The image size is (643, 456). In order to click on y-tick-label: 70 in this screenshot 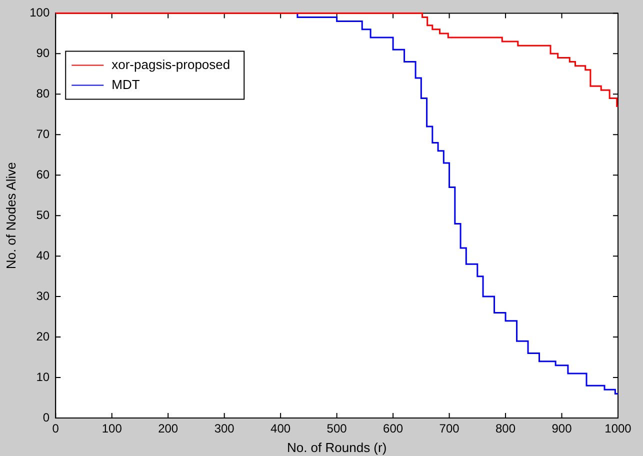, I will do `click(43, 133)`.